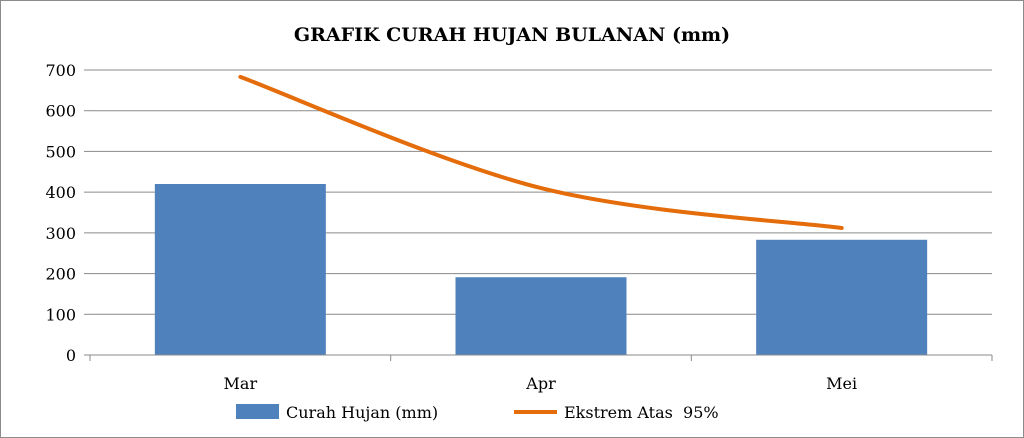 The image size is (1024, 438). Describe the element at coordinates (841, 383) in the screenshot. I see `x-tick-label: Mei` at that location.